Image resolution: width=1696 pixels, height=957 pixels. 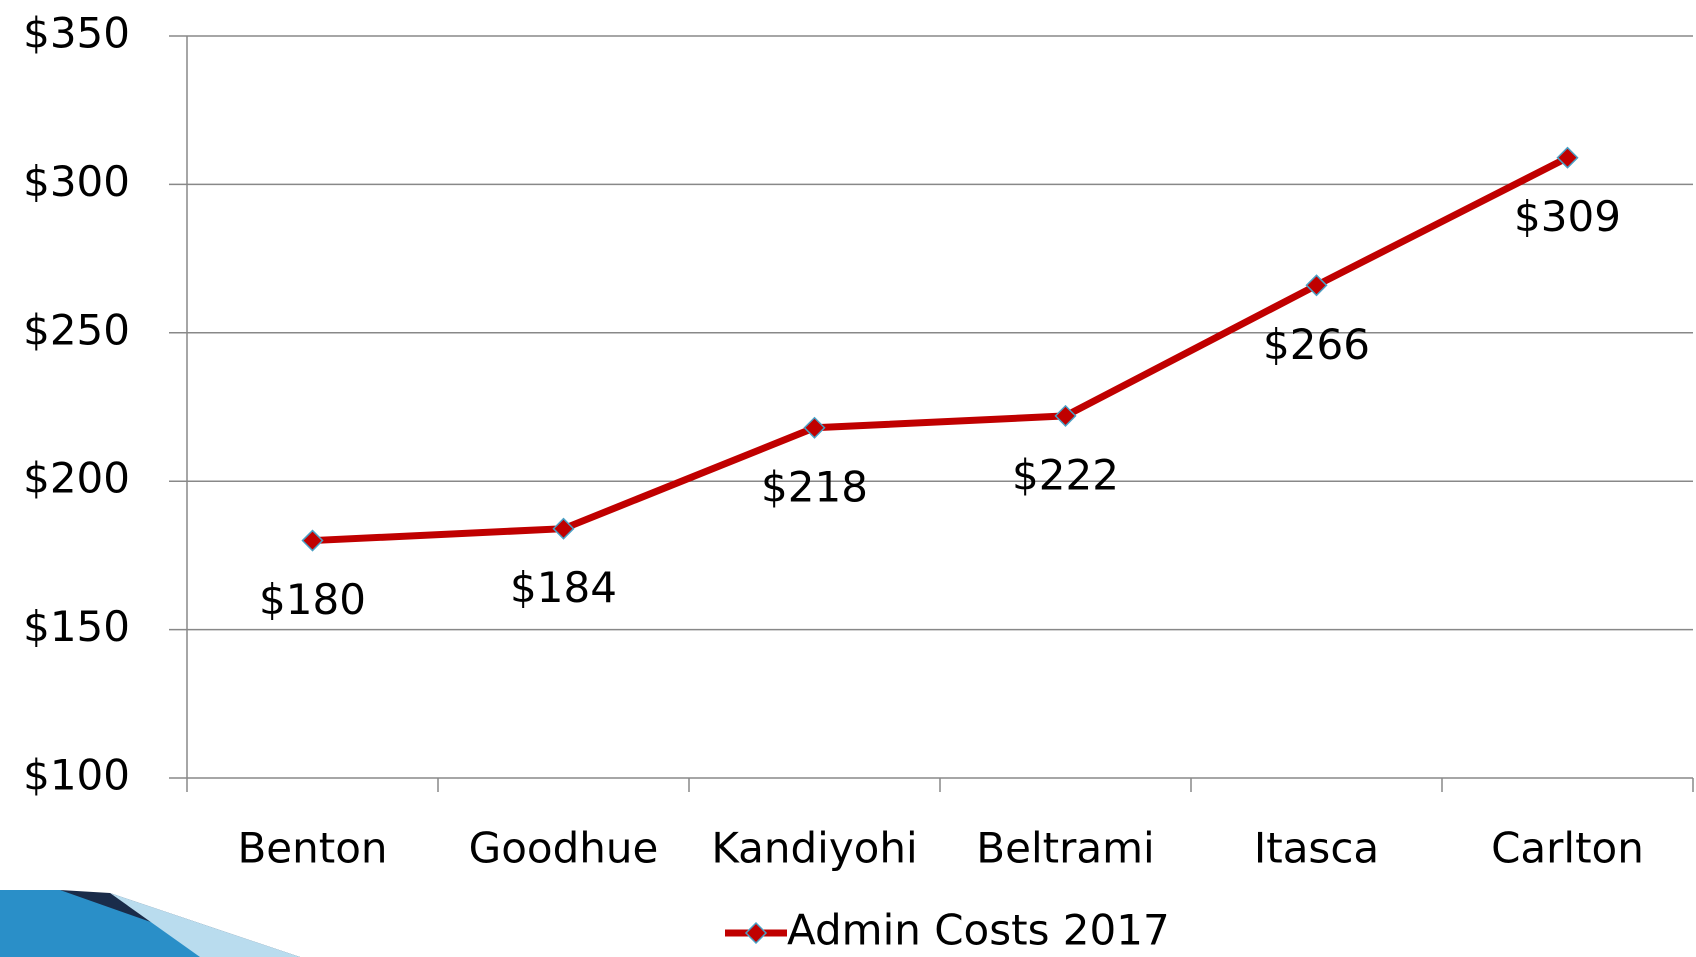 I want to click on y-tick-label: $100, so click(x=76, y=775).